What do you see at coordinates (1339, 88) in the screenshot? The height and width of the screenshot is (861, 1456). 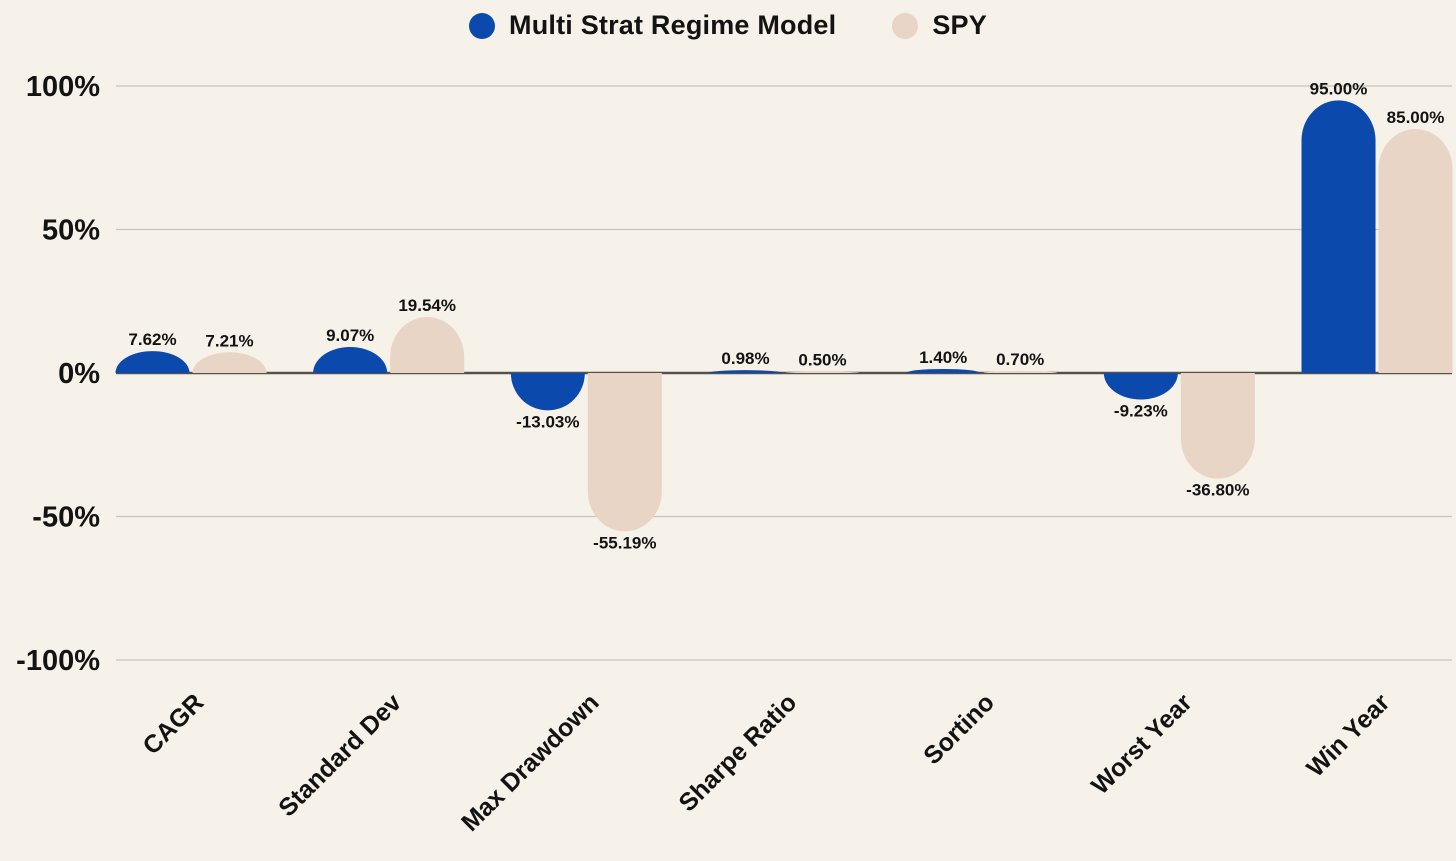 I see `value-label: 95.00%` at bounding box center [1339, 88].